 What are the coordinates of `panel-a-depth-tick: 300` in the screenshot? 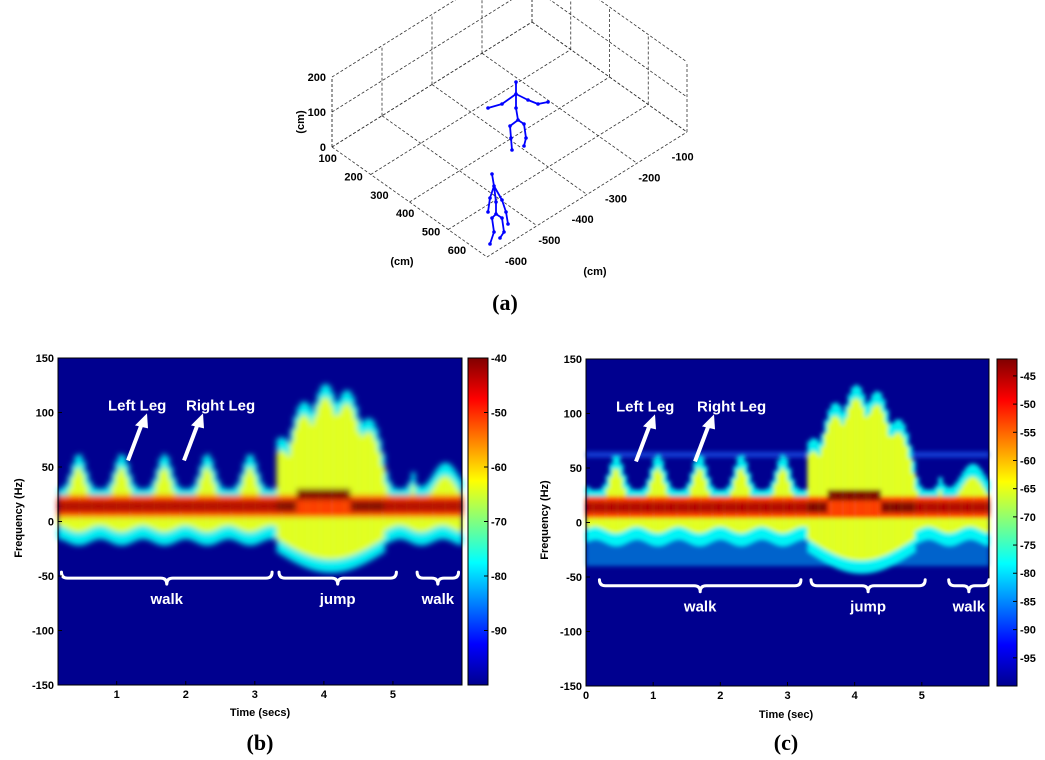 It's located at (379, 196).